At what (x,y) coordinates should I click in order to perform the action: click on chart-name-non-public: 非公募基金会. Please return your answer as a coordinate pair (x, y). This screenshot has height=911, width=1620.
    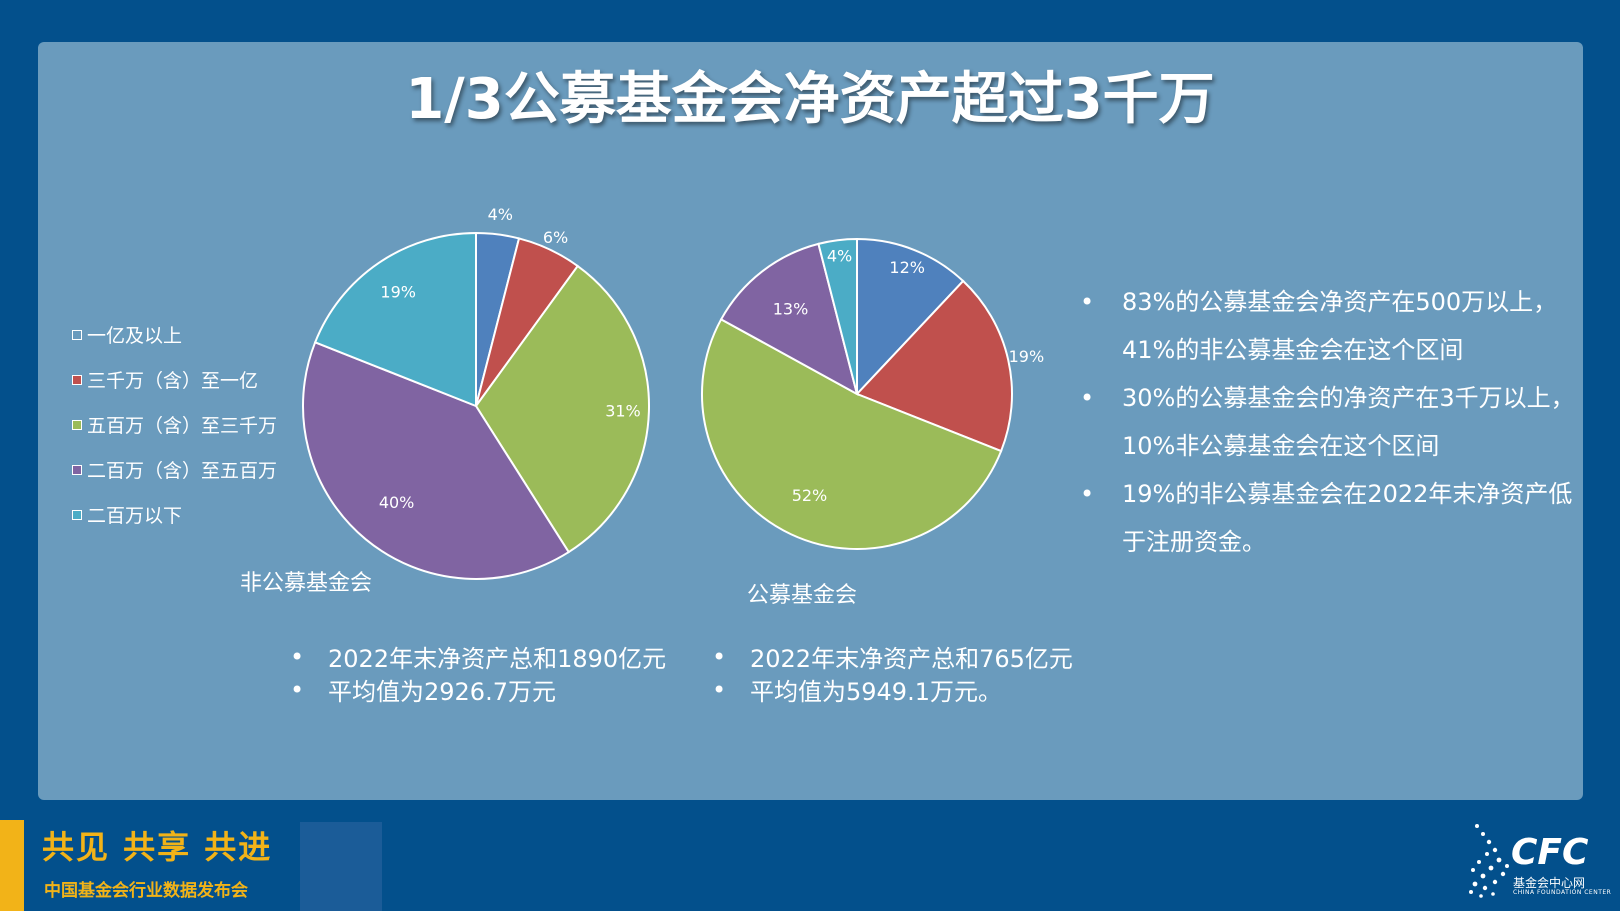
    Looking at the image, I should click on (306, 583).